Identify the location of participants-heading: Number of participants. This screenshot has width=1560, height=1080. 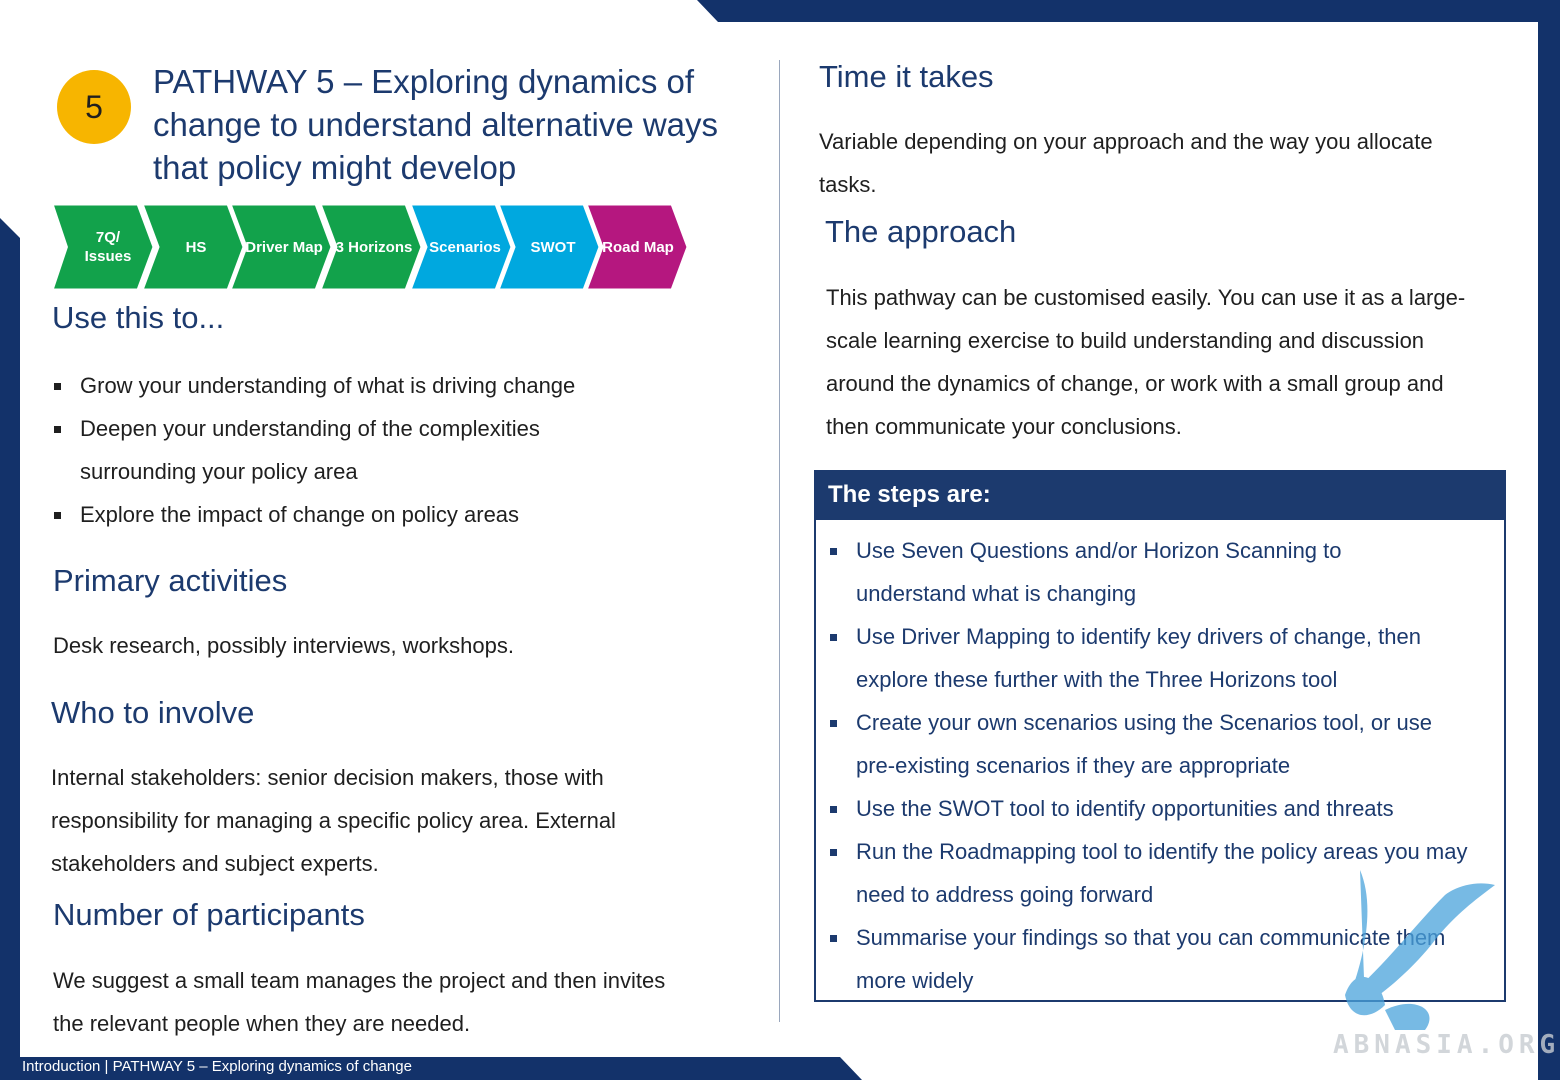
(209, 914).